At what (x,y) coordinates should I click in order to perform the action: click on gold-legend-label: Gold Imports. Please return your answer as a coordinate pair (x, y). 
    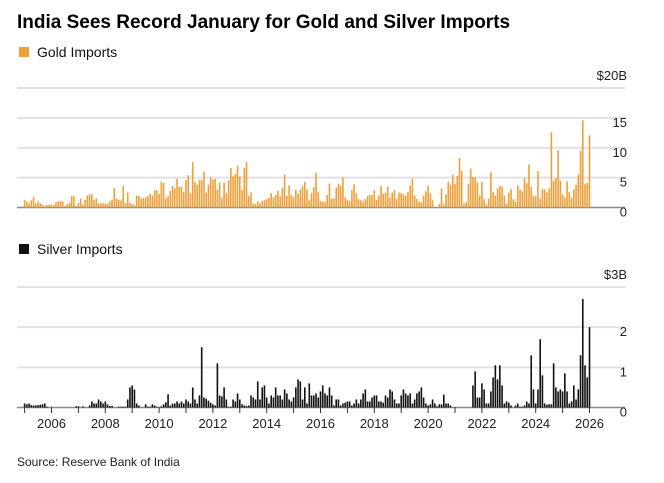
    Looking at the image, I should click on (77, 52).